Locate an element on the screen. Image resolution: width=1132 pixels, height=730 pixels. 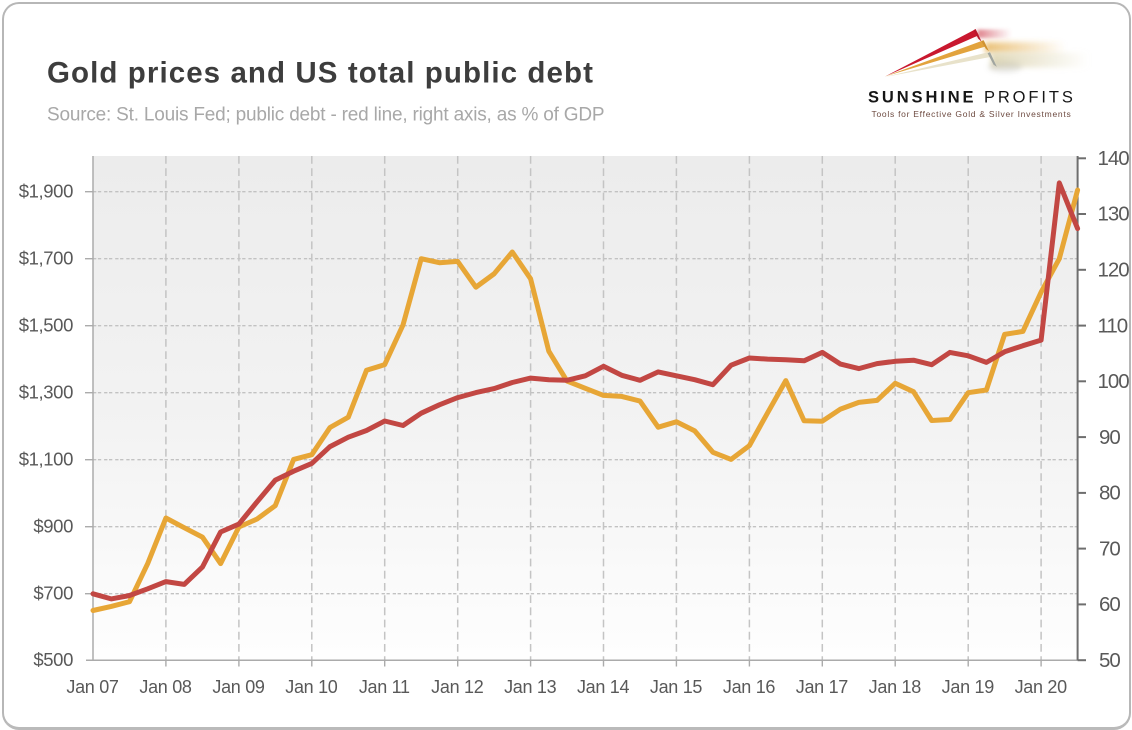
svg-text: $1,300 is located at coordinates (46, 392).